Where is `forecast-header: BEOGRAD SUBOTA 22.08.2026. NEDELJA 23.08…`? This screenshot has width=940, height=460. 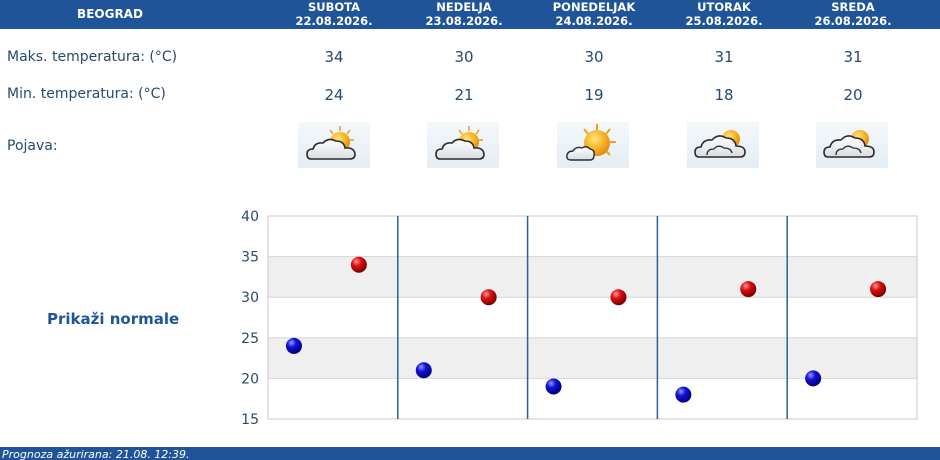 forecast-header: BEOGRAD SUBOTA 22.08.2026. NEDELJA 23.08… is located at coordinates (470, 14).